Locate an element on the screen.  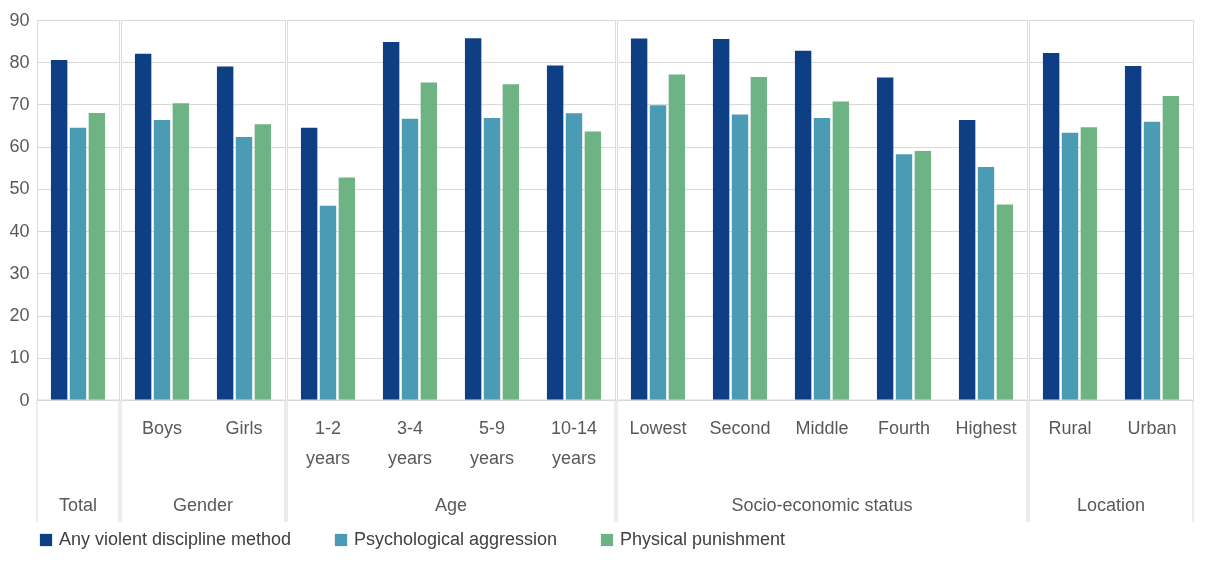
x-tick-label: Middle is located at coordinates (822, 428).